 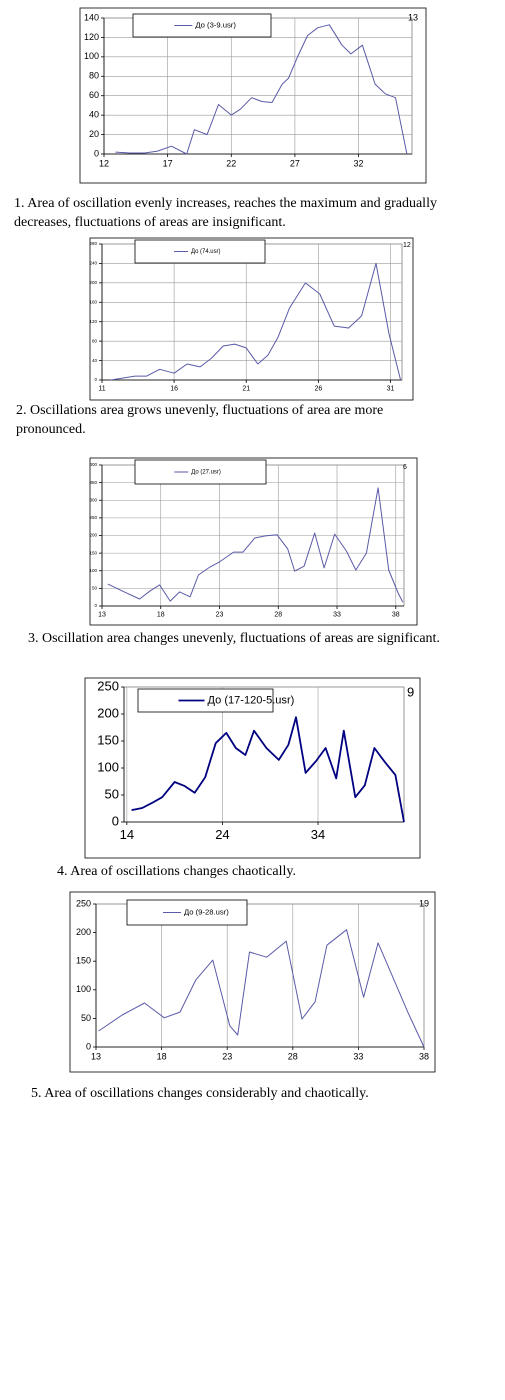 I want to click on legend-label: До (17-120-5.usr), so click(x=251, y=700).